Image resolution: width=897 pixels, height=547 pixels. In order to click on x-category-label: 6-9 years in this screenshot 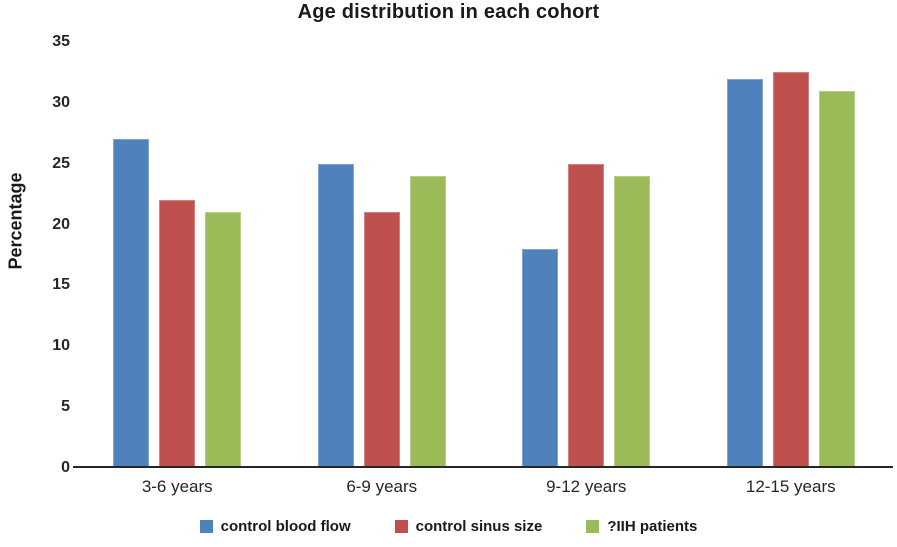, I will do `click(382, 486)`.